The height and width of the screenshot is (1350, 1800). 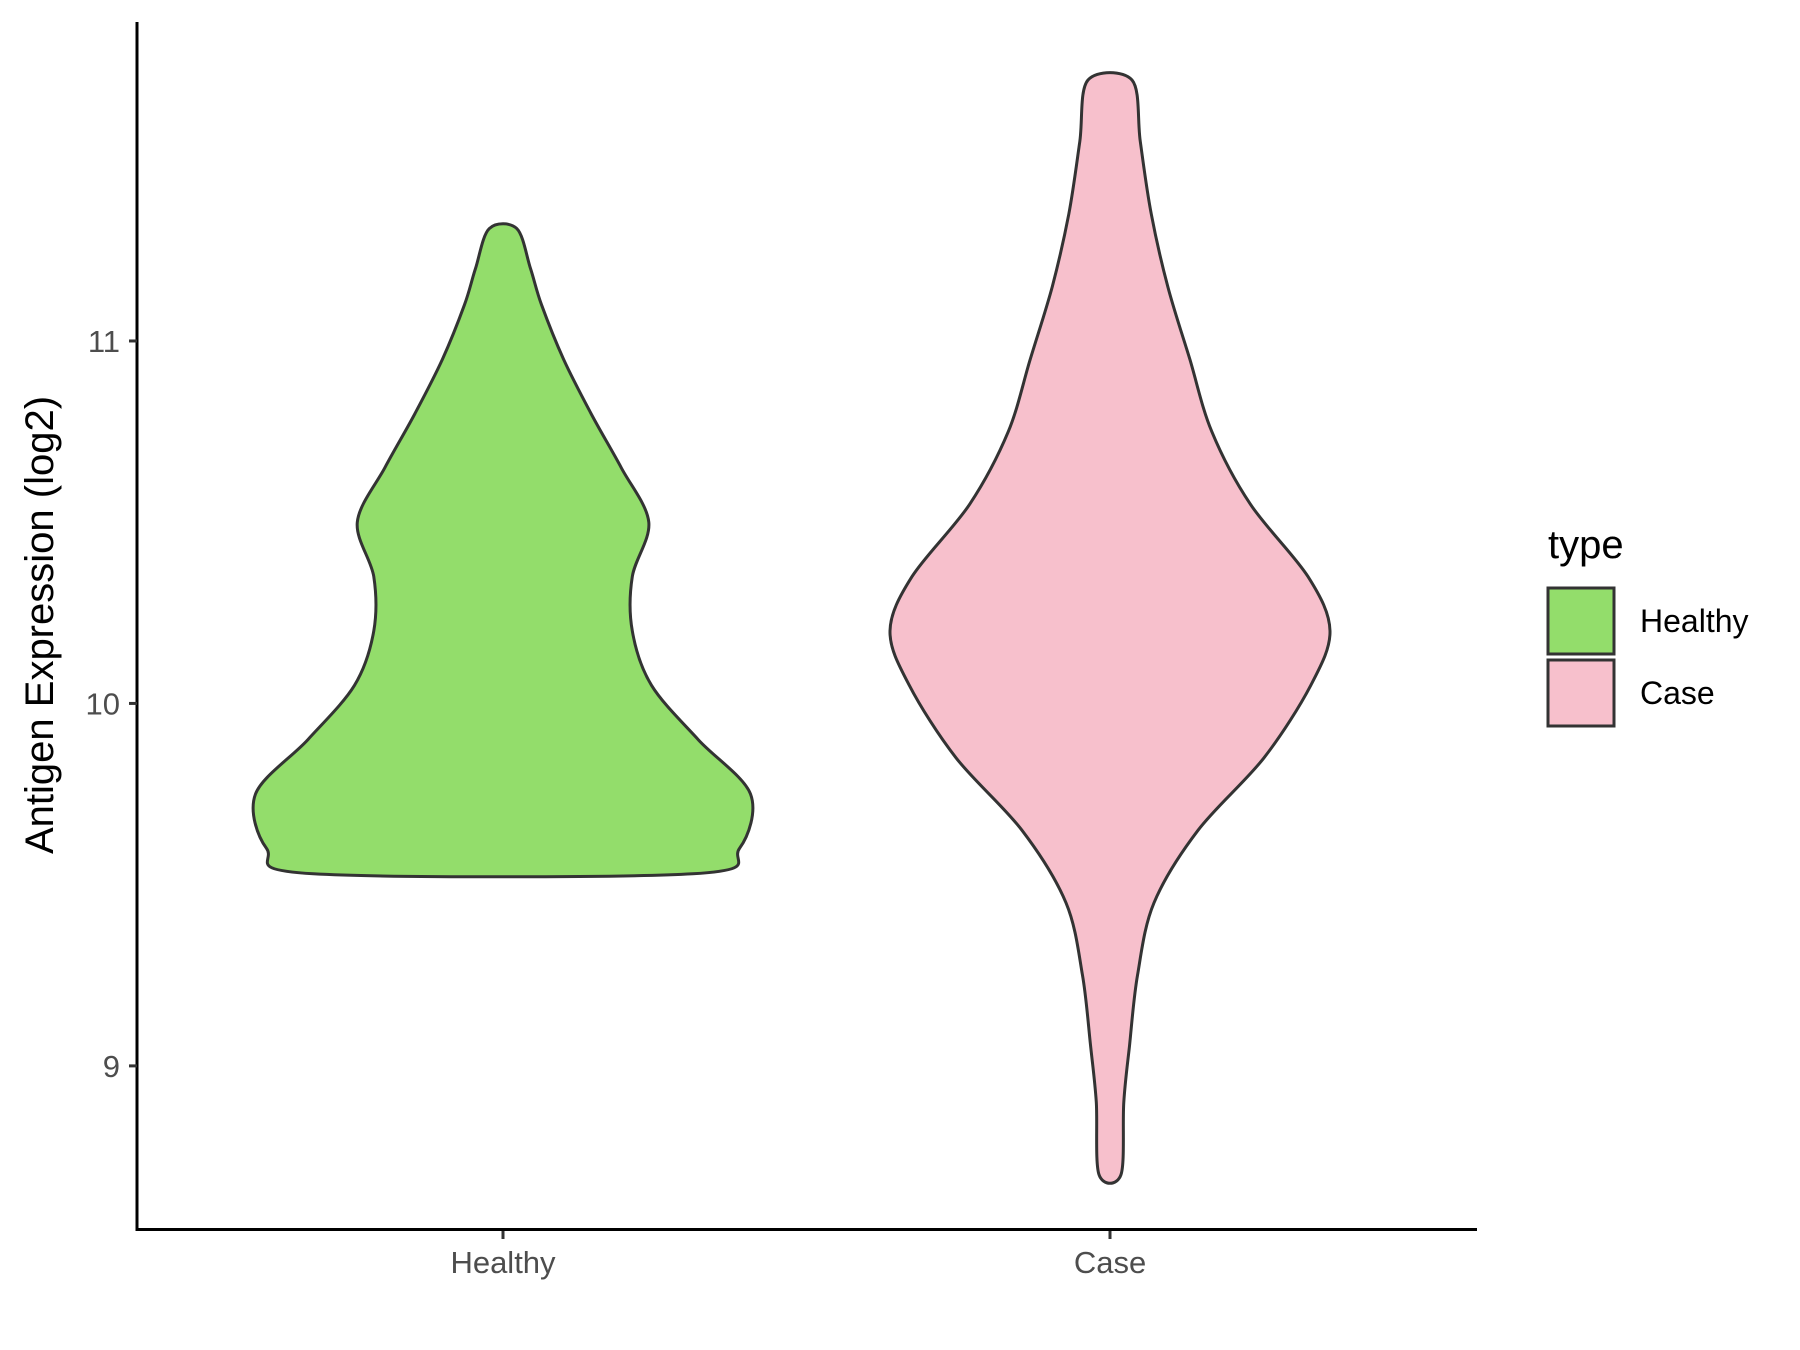 What do you see at coordinates (40, 625) in the screenshot?
I see `y-axis-title: Antigen Expression (log2)` at bounding box center [40, 625].